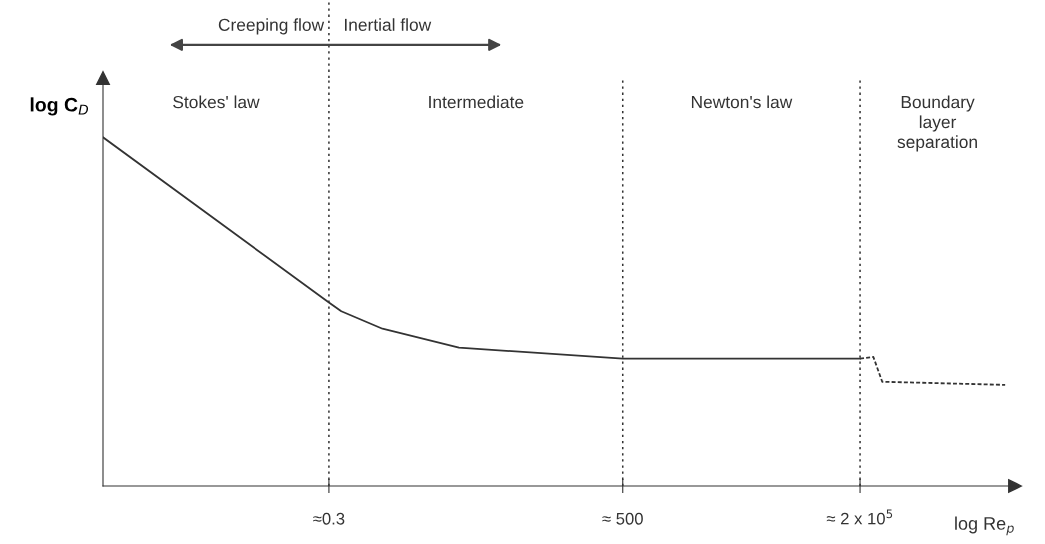 This screenshot has width=1045, height=544. What do you see at coordinates (388, 24) in the screenshot?
I see `text: Inertial flow` at bounding box center [388, 24].